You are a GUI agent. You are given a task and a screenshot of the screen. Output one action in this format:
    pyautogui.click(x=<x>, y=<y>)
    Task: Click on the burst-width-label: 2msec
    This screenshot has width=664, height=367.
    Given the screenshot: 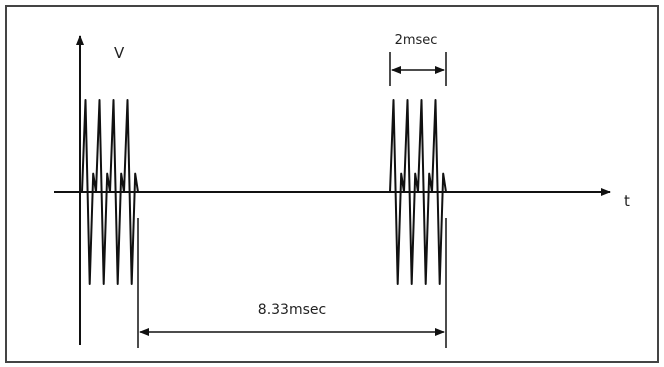 What is the action you would take?
    pyautogui.click(x=416, y=40)
    